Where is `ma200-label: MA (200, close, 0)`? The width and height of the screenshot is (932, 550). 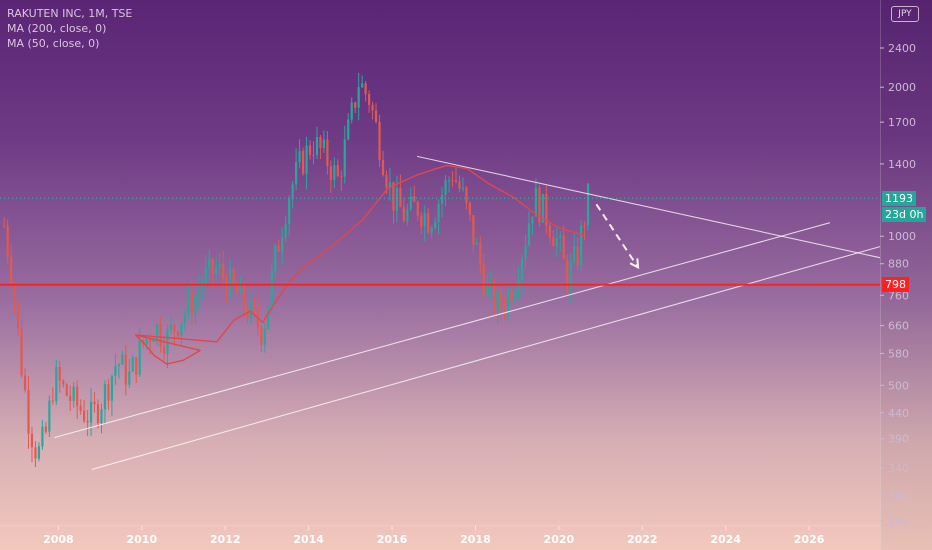
ma200-label: MA (200, close, 0) is located at coordinates (57, 28).